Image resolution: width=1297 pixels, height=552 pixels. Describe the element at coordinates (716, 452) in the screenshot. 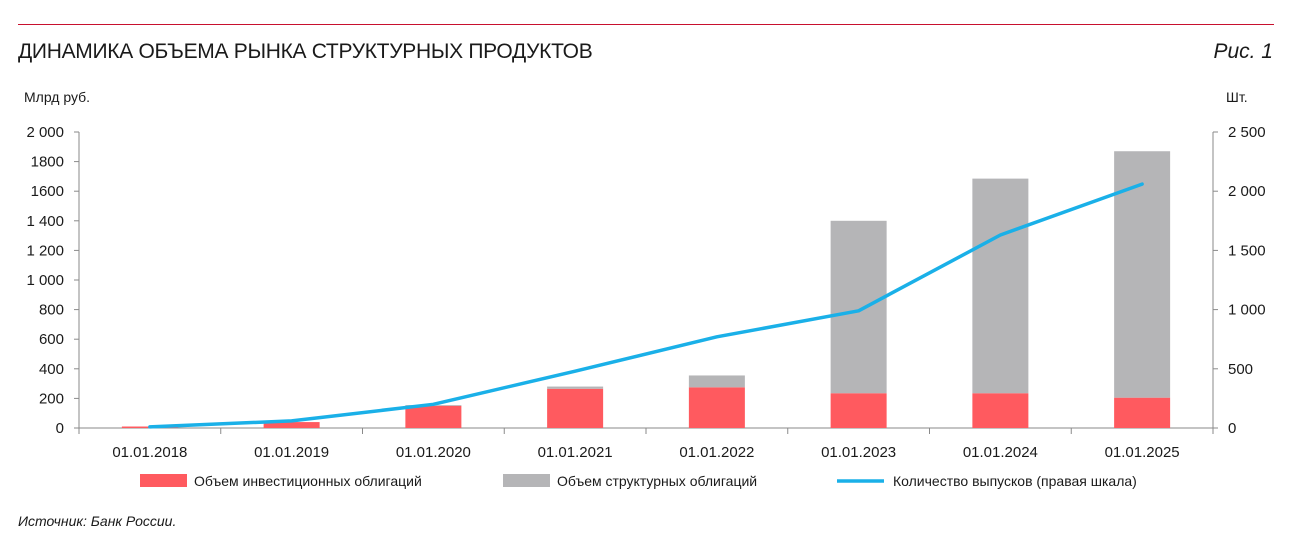

I see `x-tick-label: 01.01.2022` at that location.